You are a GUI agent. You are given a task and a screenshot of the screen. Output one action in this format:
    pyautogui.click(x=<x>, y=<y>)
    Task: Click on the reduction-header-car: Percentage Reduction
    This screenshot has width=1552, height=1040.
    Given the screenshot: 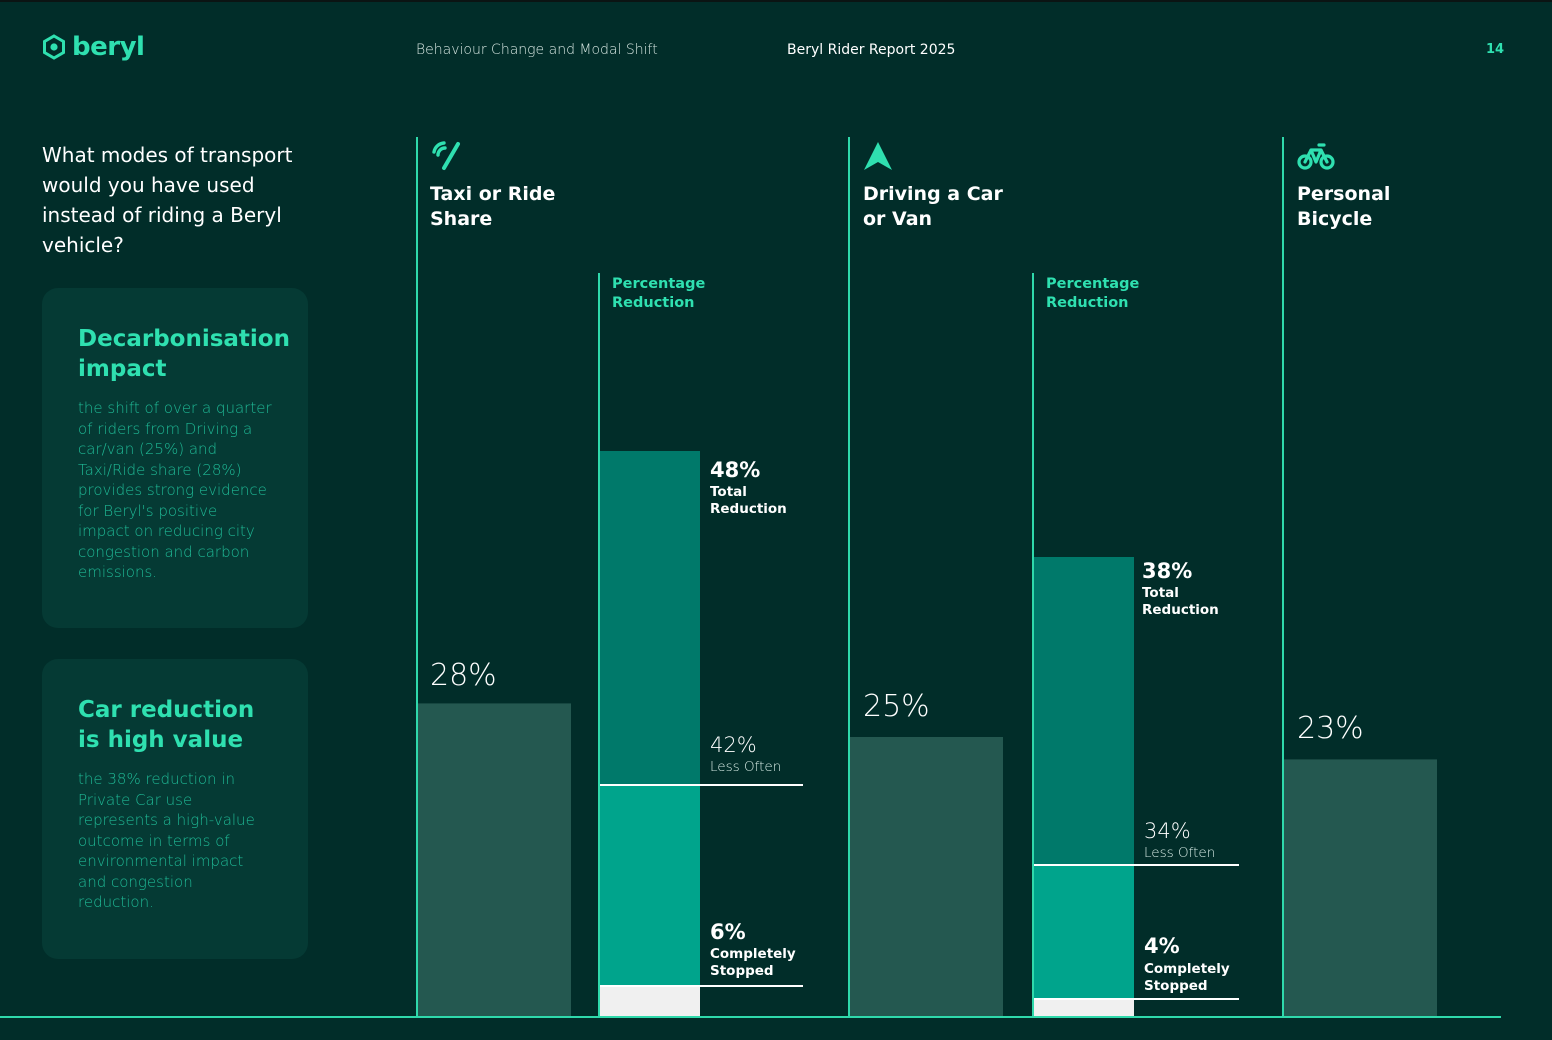 What is the action you would take?
    pyautogui.click(x=1092, y=294)
    